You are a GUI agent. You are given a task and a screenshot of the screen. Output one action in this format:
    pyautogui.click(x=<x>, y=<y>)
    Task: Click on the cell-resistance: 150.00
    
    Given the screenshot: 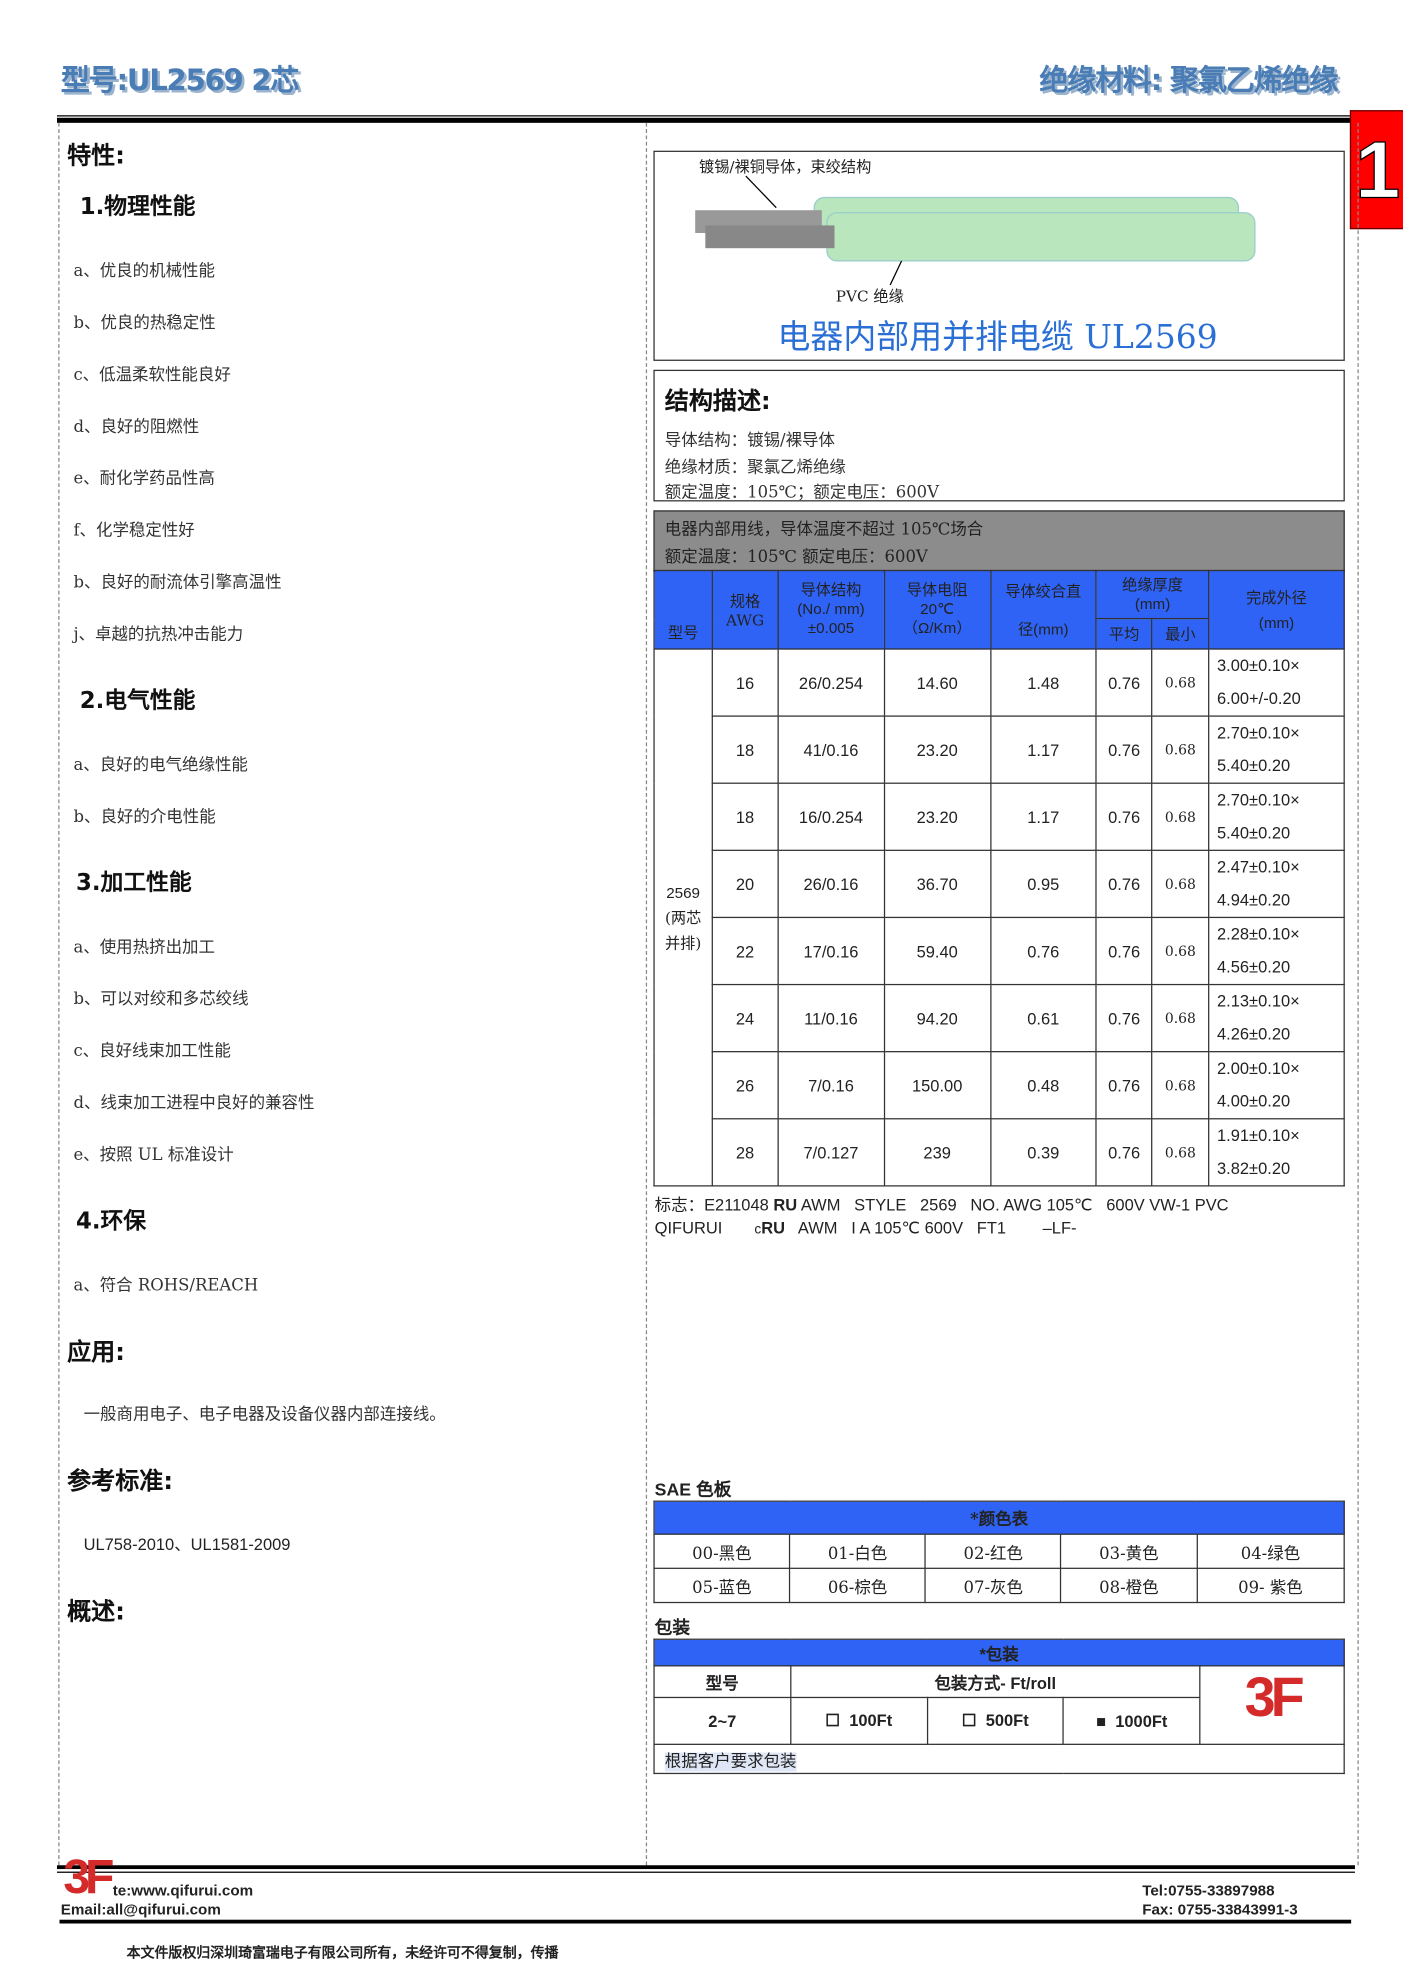 What is the action you would take?
    pyautogui.click(x=937, y=1085)
    